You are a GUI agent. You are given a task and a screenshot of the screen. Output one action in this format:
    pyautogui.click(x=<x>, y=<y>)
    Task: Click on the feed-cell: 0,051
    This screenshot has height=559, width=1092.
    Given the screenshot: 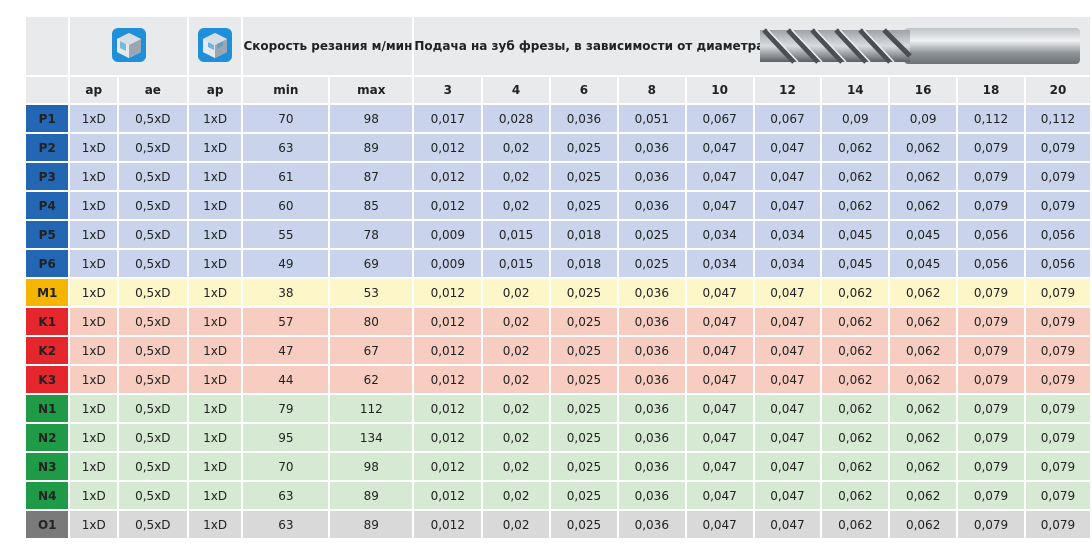 What is the action you would take?
    pyautogui.click(x=651, y=118)
    